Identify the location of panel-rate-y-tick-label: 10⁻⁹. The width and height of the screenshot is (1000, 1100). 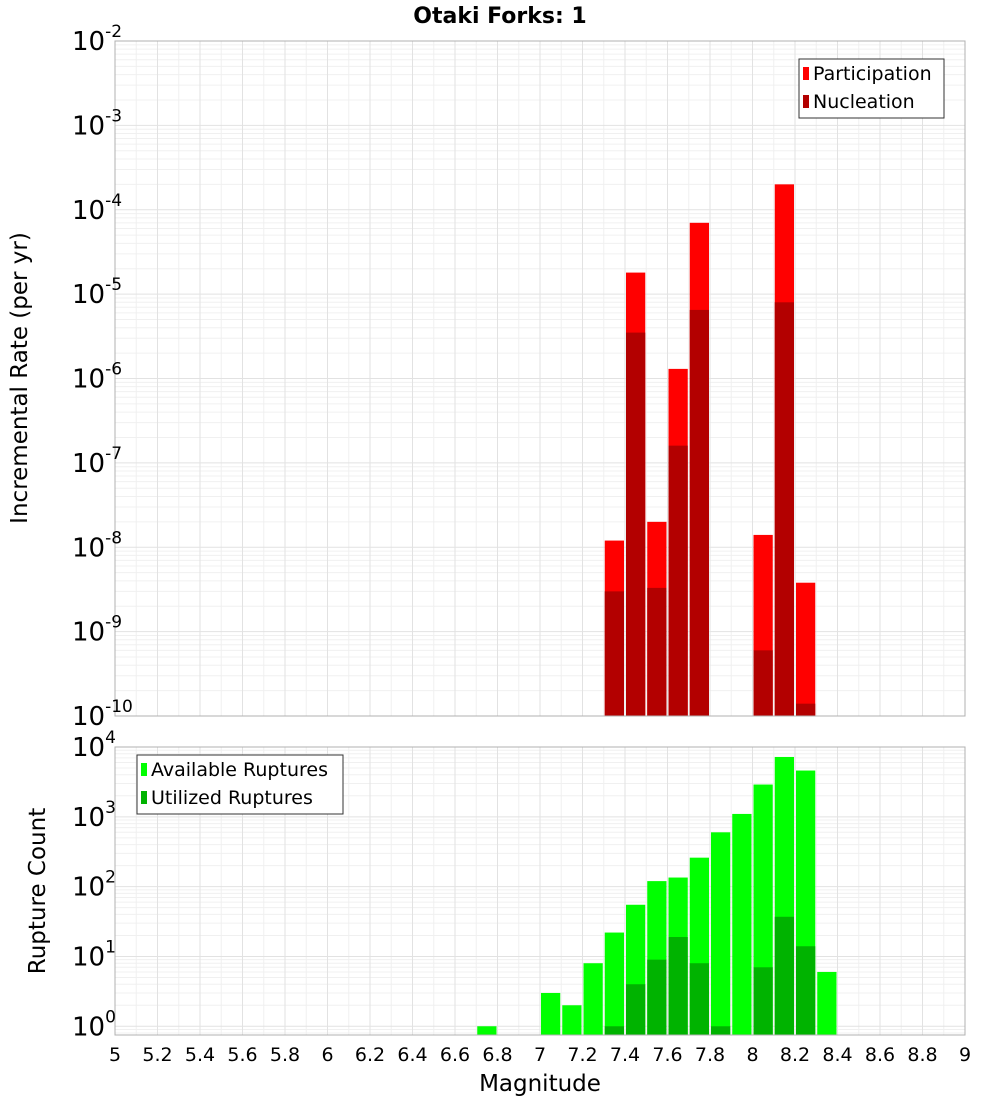
(97, 630).